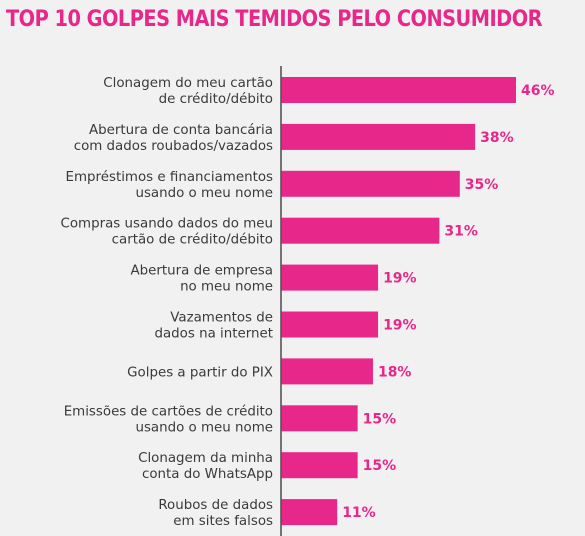 This screenshot has height=536, width=585. I want to click on category-label-1-line-1: Clonagem do meu cartão, so click(188, 83).